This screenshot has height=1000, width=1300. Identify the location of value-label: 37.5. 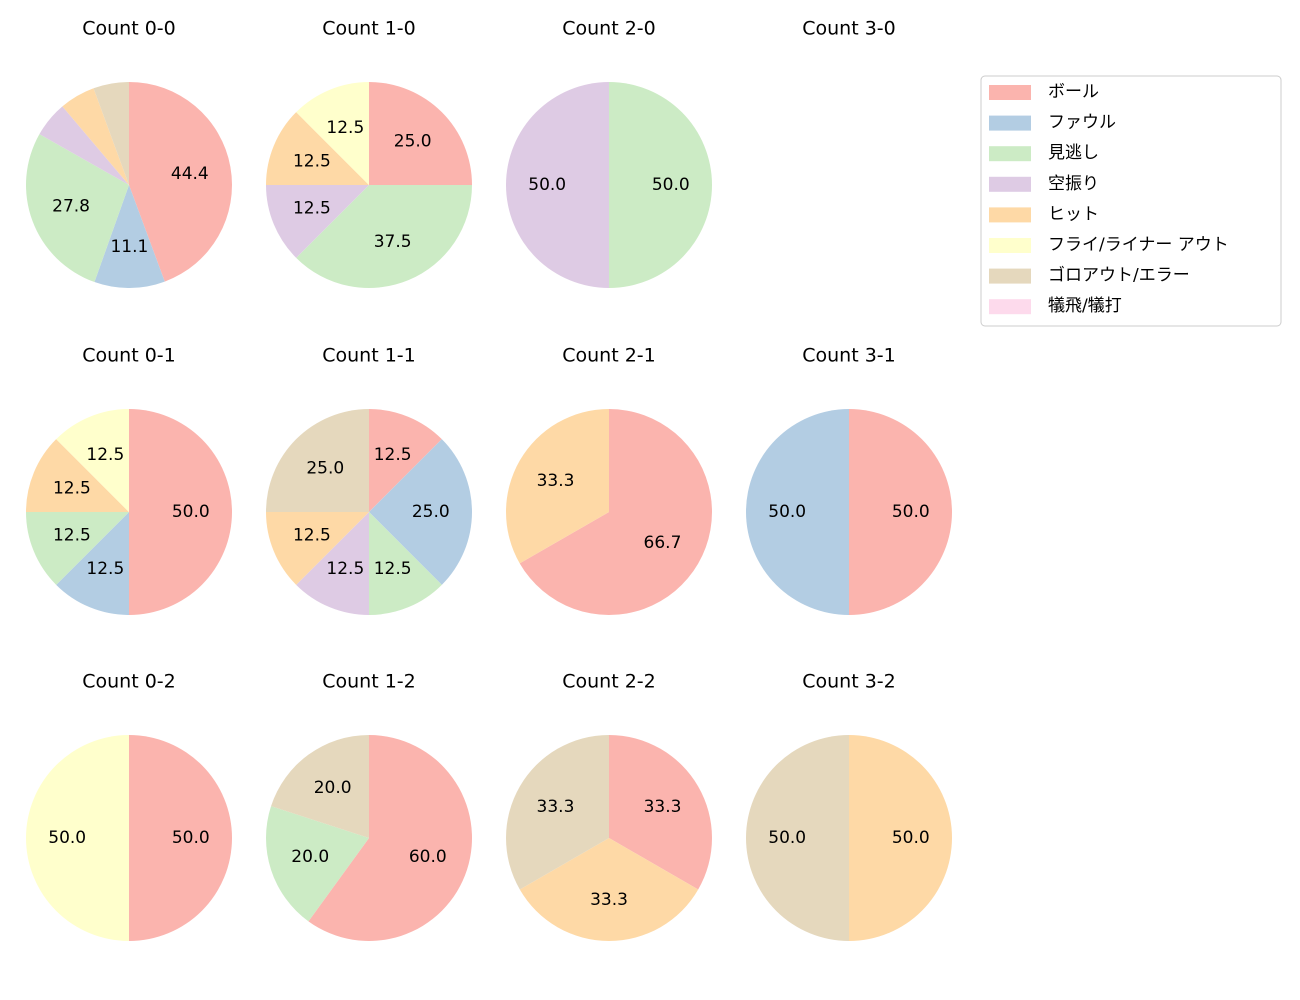
(393, 242).